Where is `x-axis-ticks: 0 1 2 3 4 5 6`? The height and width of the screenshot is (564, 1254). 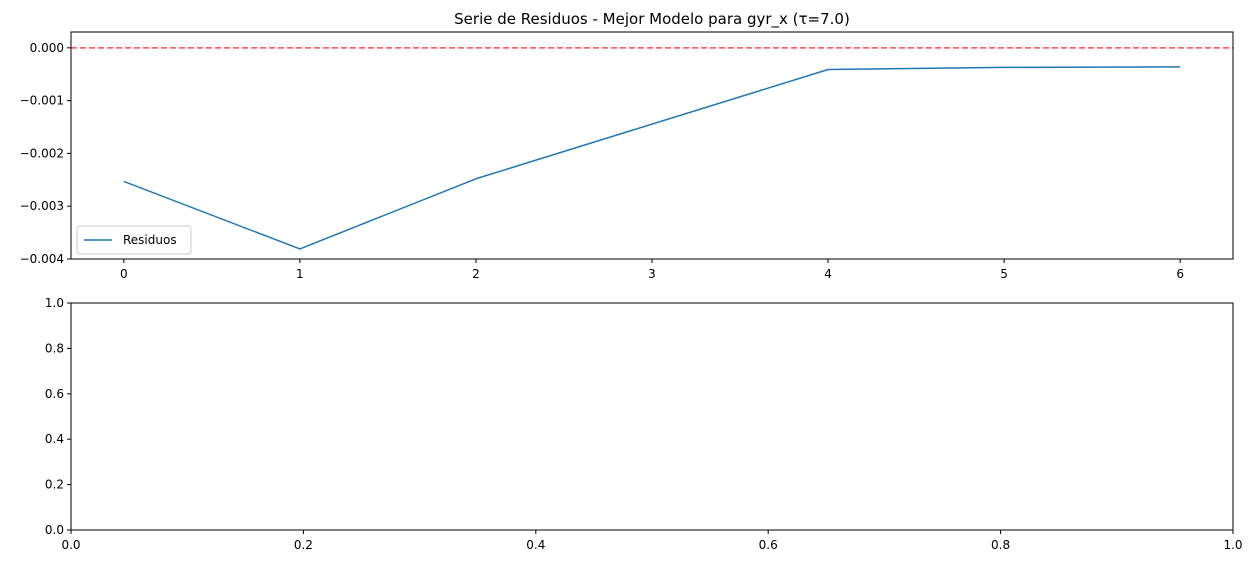 x-axis-ticks: 0 1 2 3 4 5 6 is located at coordinates (652, 270).